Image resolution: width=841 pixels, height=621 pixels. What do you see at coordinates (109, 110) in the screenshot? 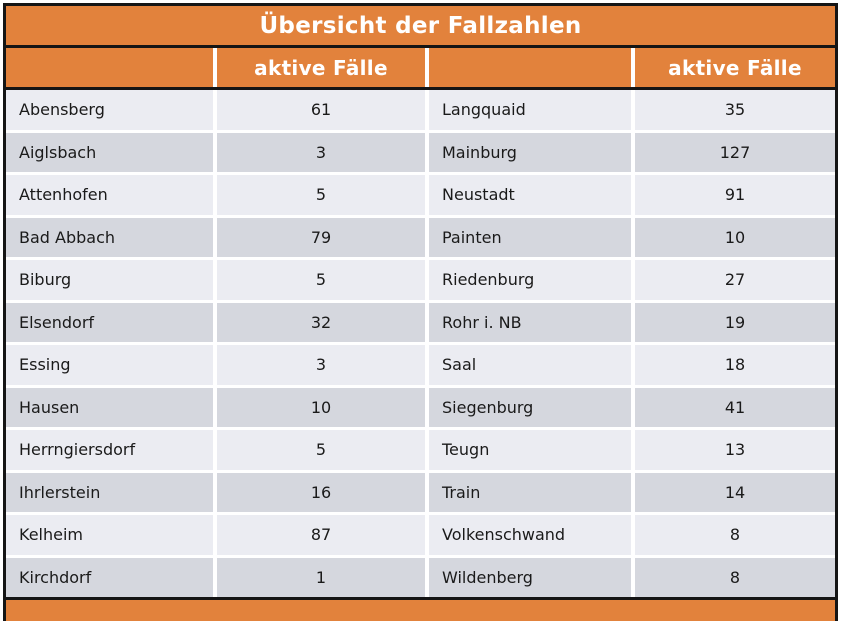
I see `municipality-name: Abensberg` at bounding box center [109, 110].